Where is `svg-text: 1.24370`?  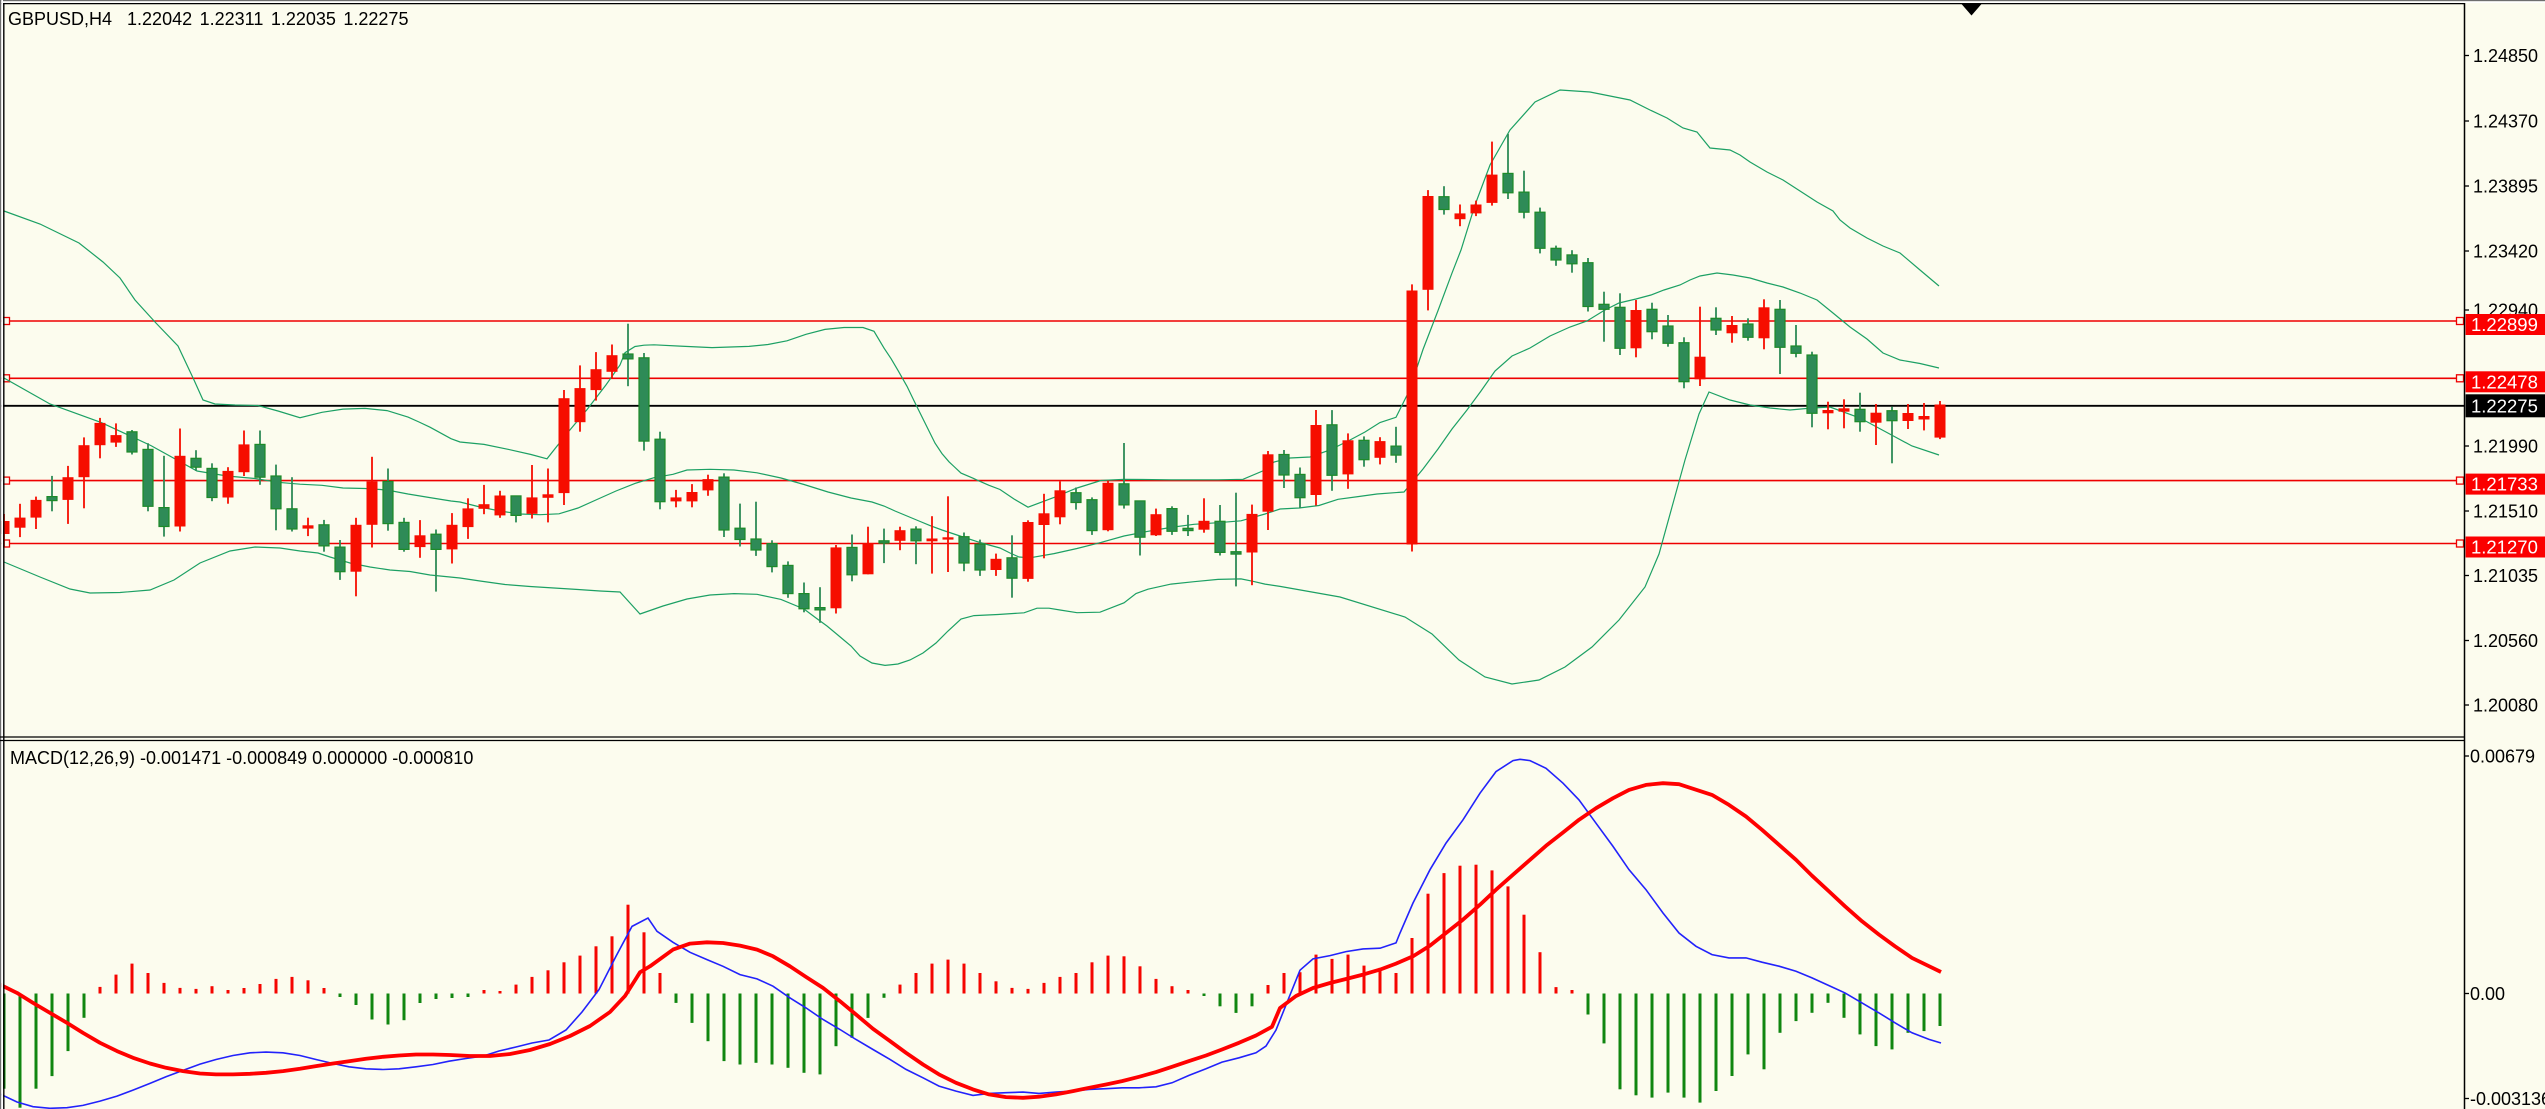
svg-text: 1.24370 is located at coordinates (2505, 122).